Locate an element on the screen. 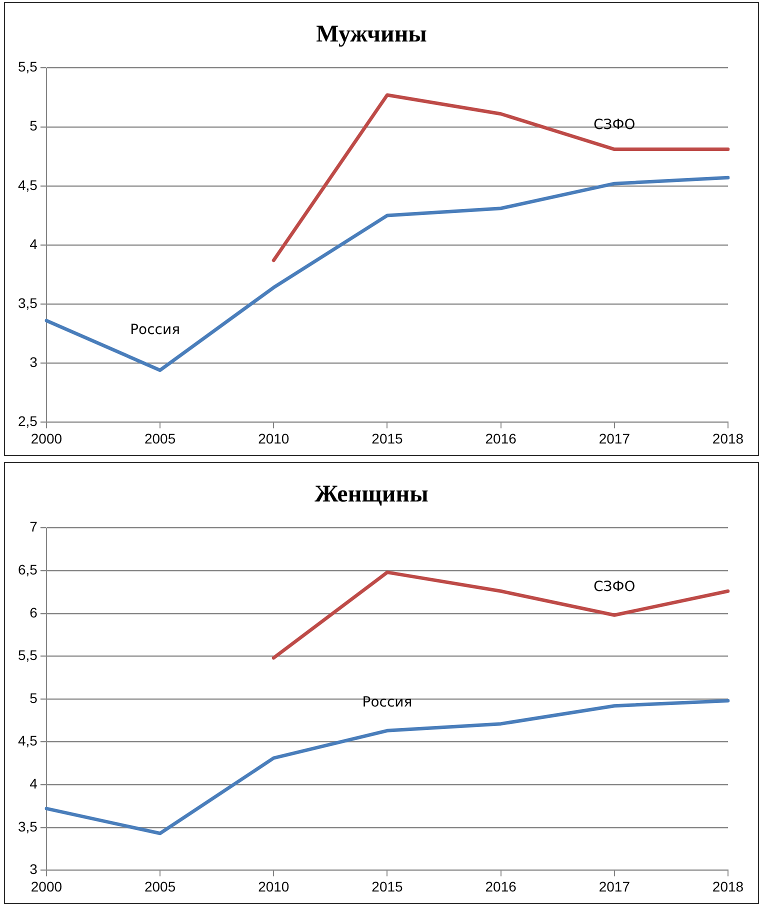 The height and width of the screenshot is (906, 765). chart-title: Женщины is located at coordinates (371, 495).